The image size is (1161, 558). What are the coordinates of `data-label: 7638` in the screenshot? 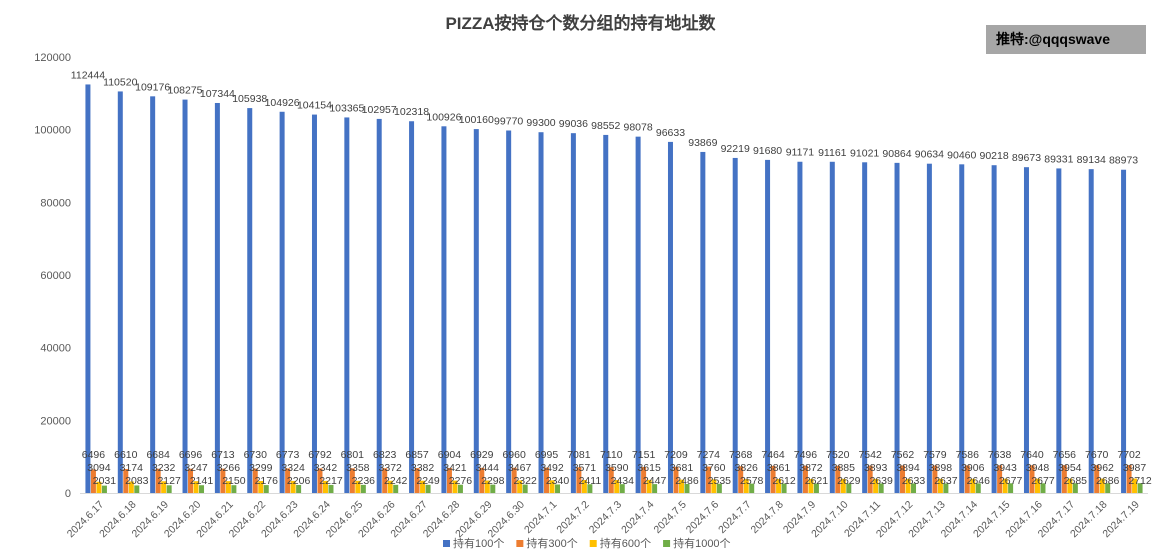 It's located at (1000, 455).